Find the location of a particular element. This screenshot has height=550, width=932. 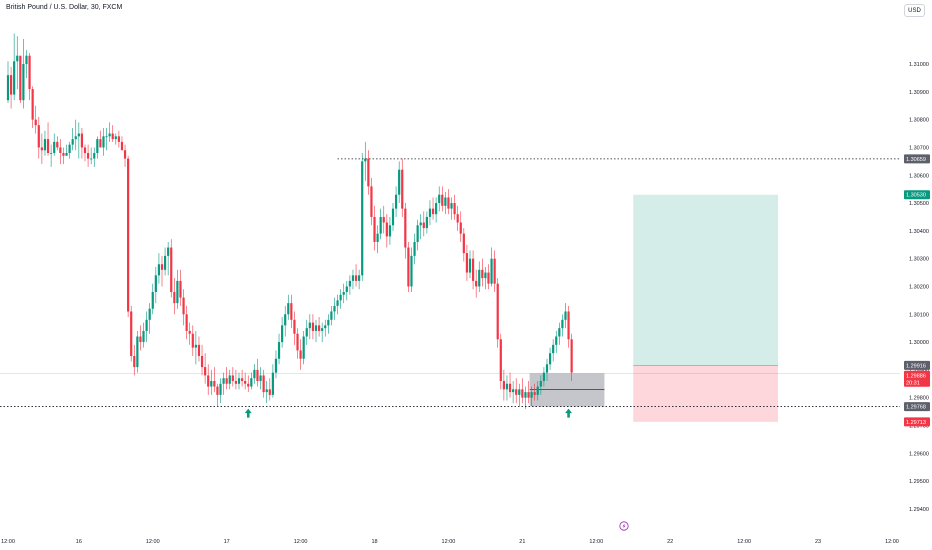

currency-button: USD is located at coordinates (914, 10).